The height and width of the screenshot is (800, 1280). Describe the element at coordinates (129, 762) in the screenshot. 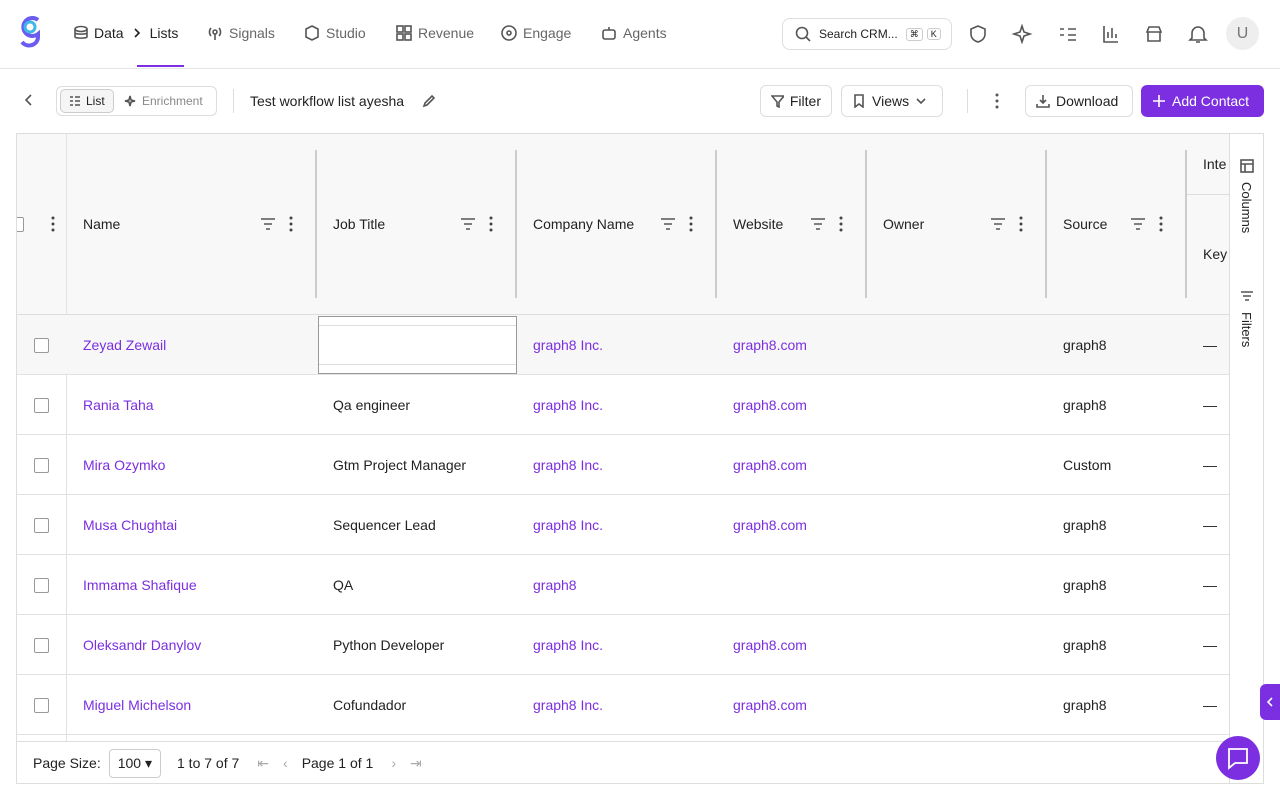

I see `page-size-value: 100` at that location.